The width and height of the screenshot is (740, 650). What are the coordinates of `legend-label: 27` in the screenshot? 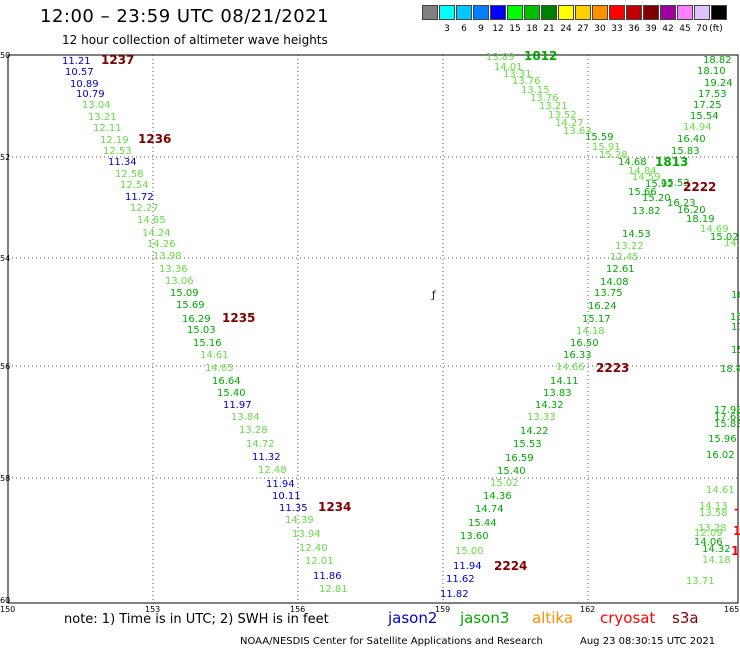 It's located at (583, 29).